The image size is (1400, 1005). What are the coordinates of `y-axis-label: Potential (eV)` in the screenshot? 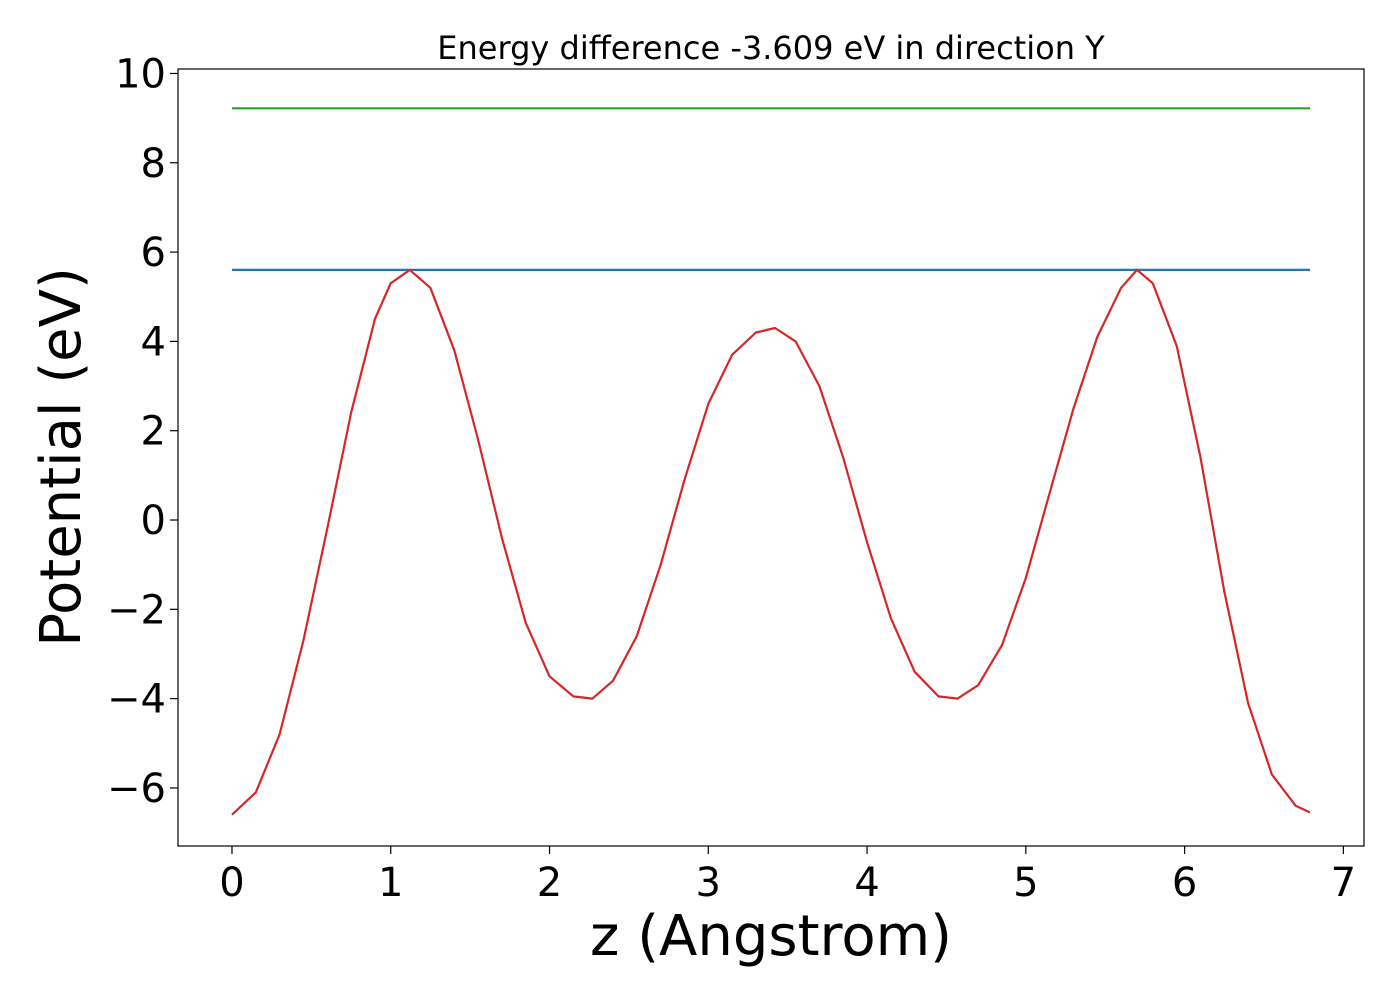 It's located at (61, 457).